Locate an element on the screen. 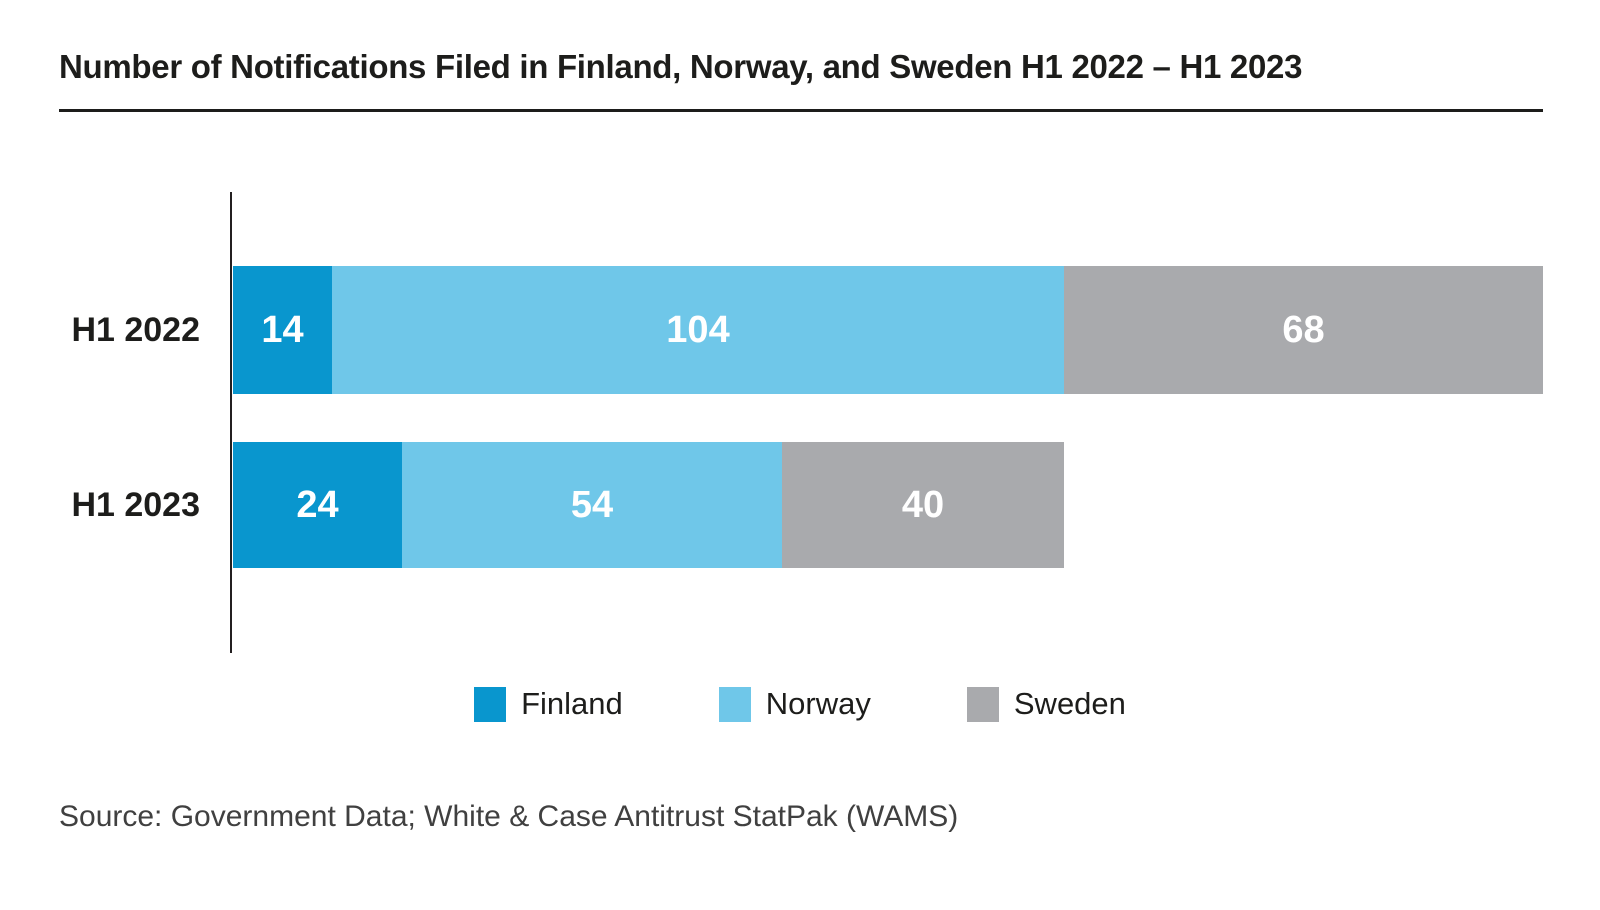  title-divider-rule is located at coordinates (801, 110).